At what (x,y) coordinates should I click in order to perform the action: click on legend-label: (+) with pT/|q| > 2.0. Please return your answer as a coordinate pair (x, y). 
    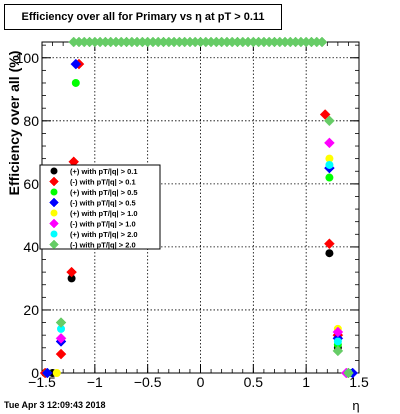
    Looking at the image, I should click on (104, 234).